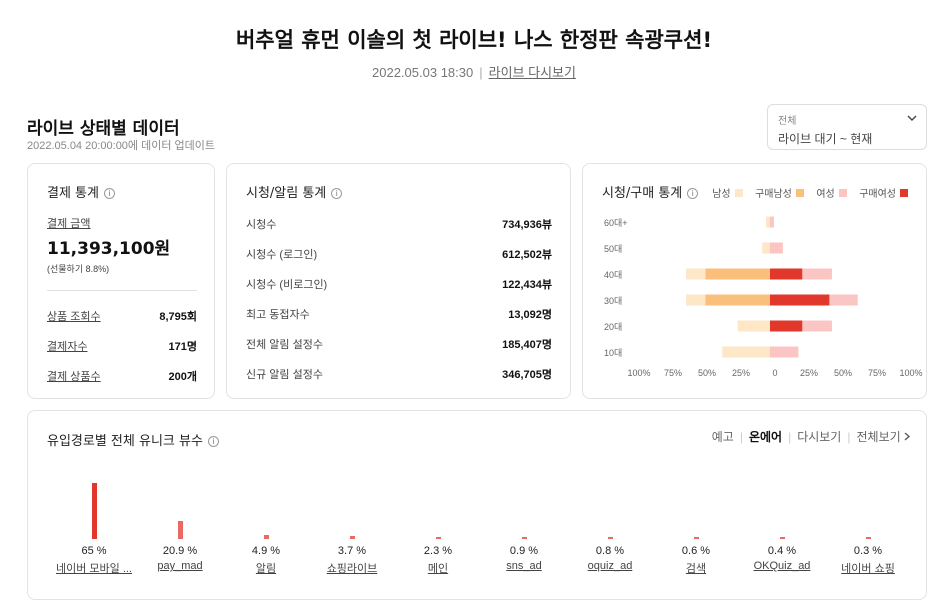 Image resolution: width=948 pixels, height=614 pixels. What do you see at coordinates (527, 285) in the screenshot?
I see `stat-value: 122,434뷰` at bounding box center [527, 285].